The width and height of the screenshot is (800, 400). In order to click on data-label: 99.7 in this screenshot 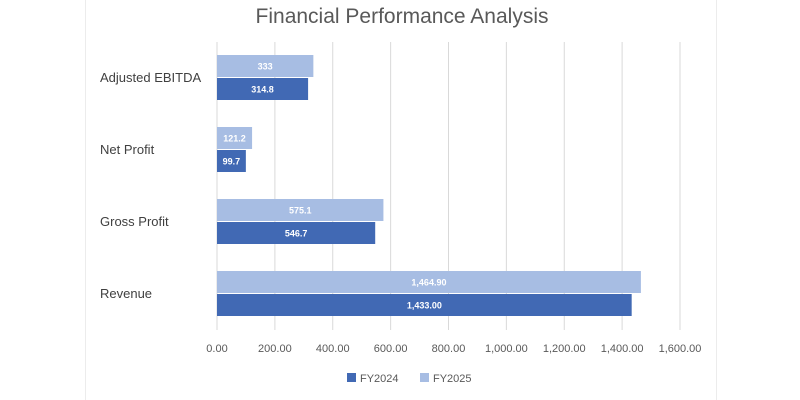, I will do `click(232, 162)`.